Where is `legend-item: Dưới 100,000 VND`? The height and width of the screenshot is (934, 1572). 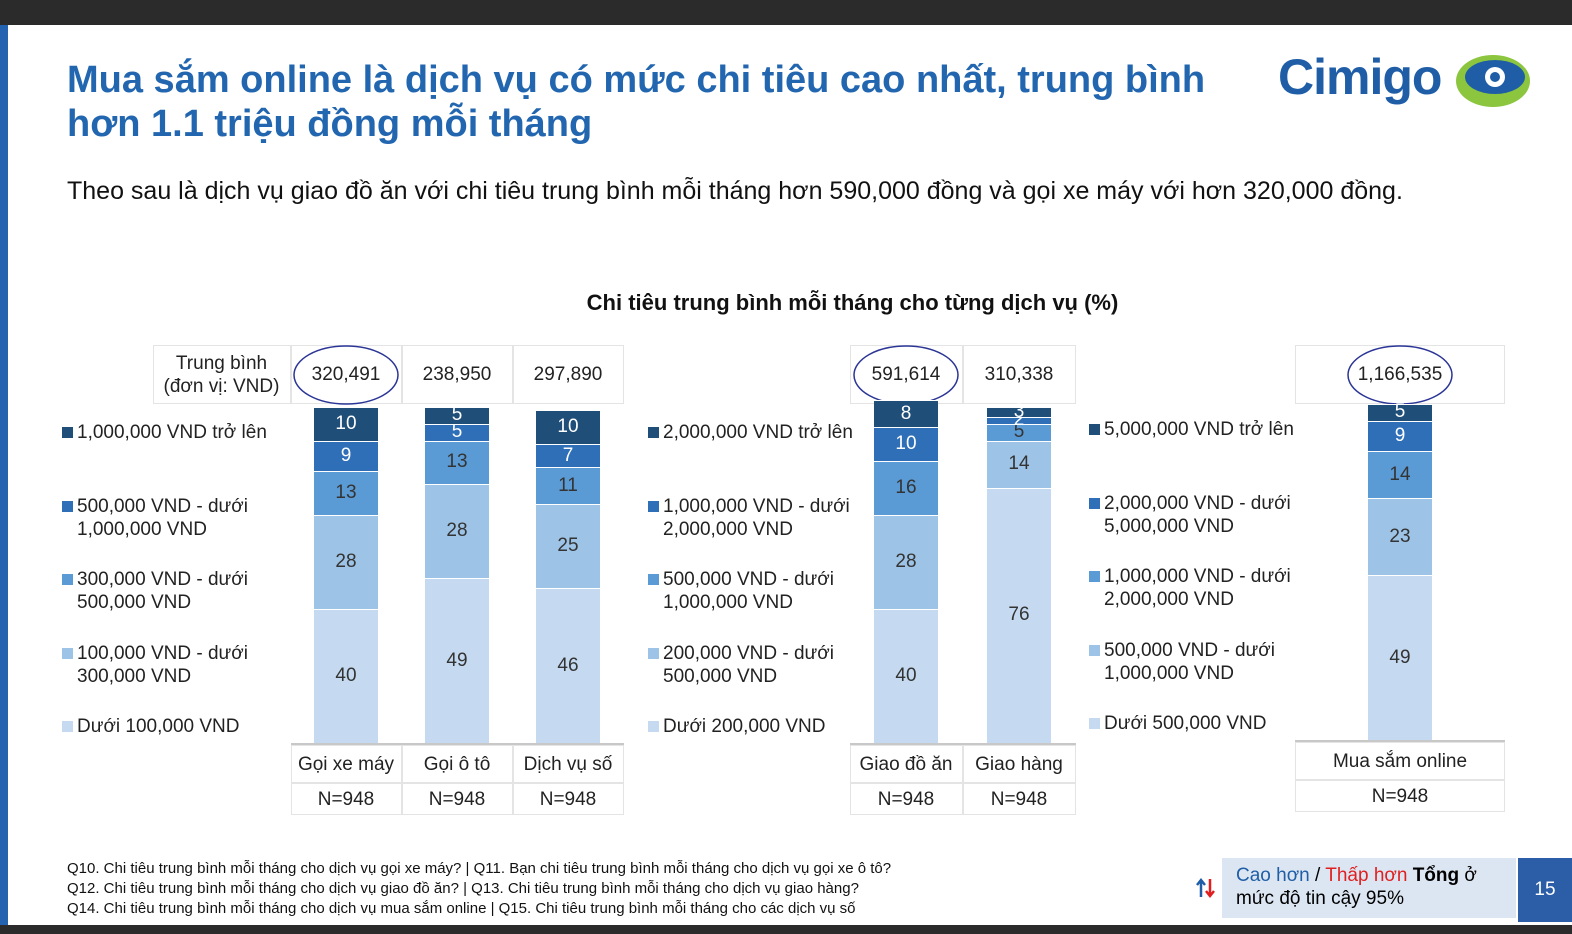 legend-item: Dưới 100,000 VND is located at coordinates (174, 726).